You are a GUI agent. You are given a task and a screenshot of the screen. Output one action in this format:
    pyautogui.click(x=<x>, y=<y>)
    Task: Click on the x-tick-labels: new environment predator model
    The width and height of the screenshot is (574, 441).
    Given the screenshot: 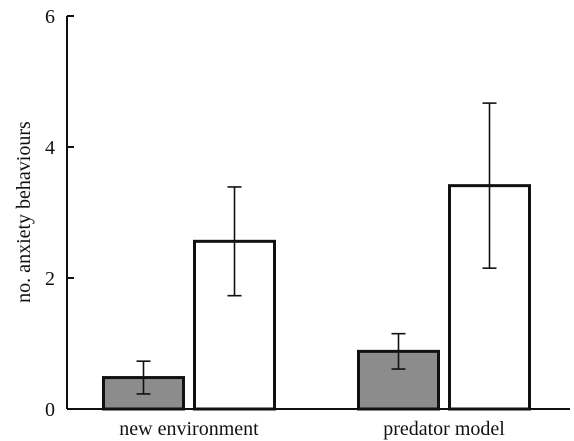 What is the action you would take?
    pyautogui.click(x=312, y=429)
    